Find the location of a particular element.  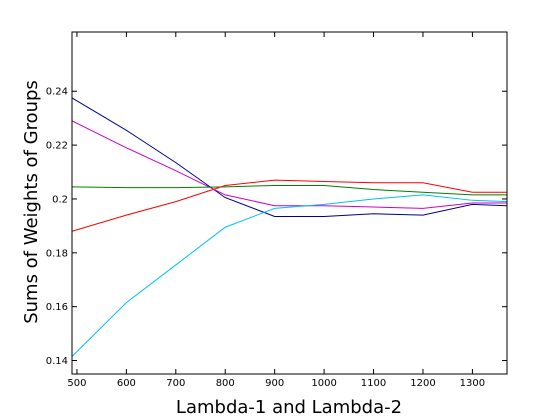

x-tick-label: 600 is located at coordinates (126, 383).